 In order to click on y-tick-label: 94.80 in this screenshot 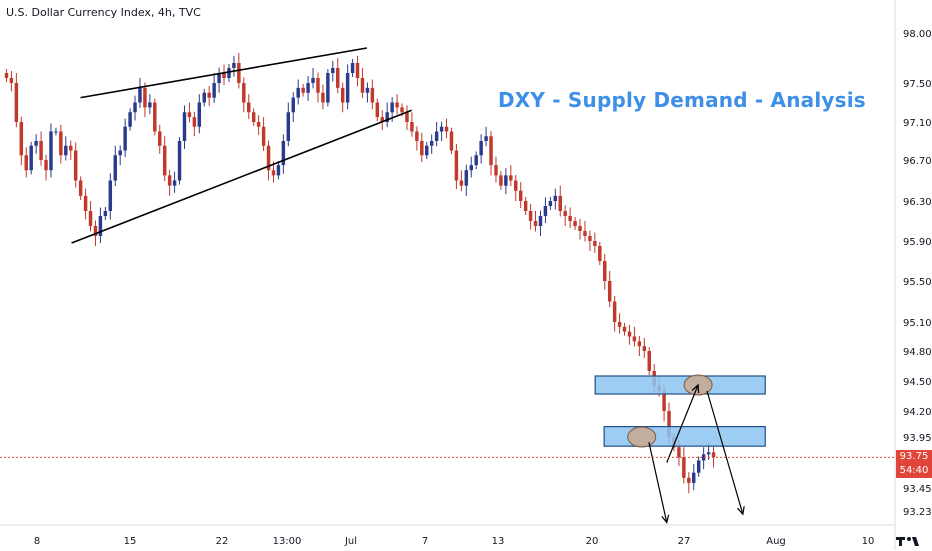, I will do `click(917, 352)`.